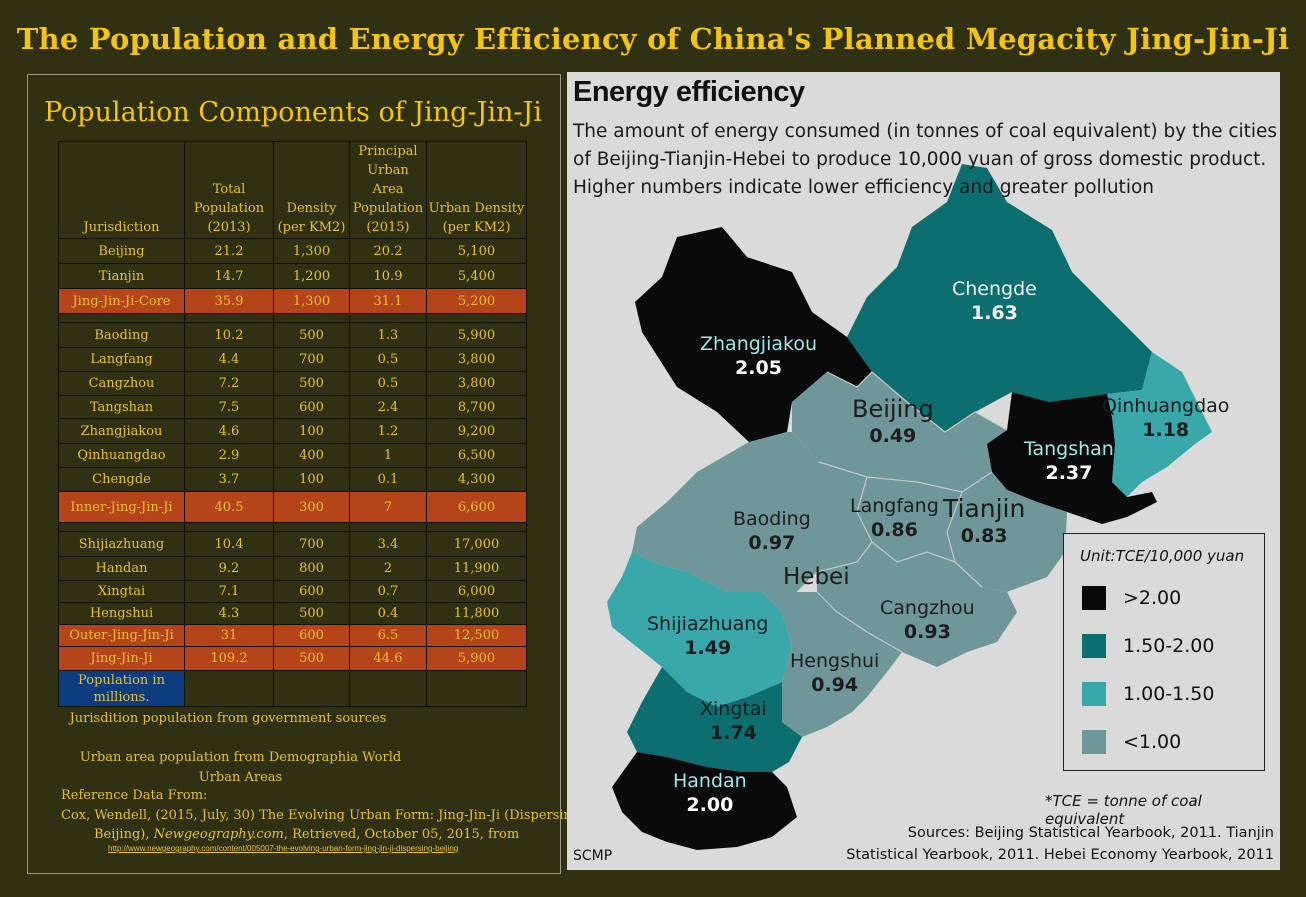  I want to click on cell-urban-density: 6,500, so click(476, 455).